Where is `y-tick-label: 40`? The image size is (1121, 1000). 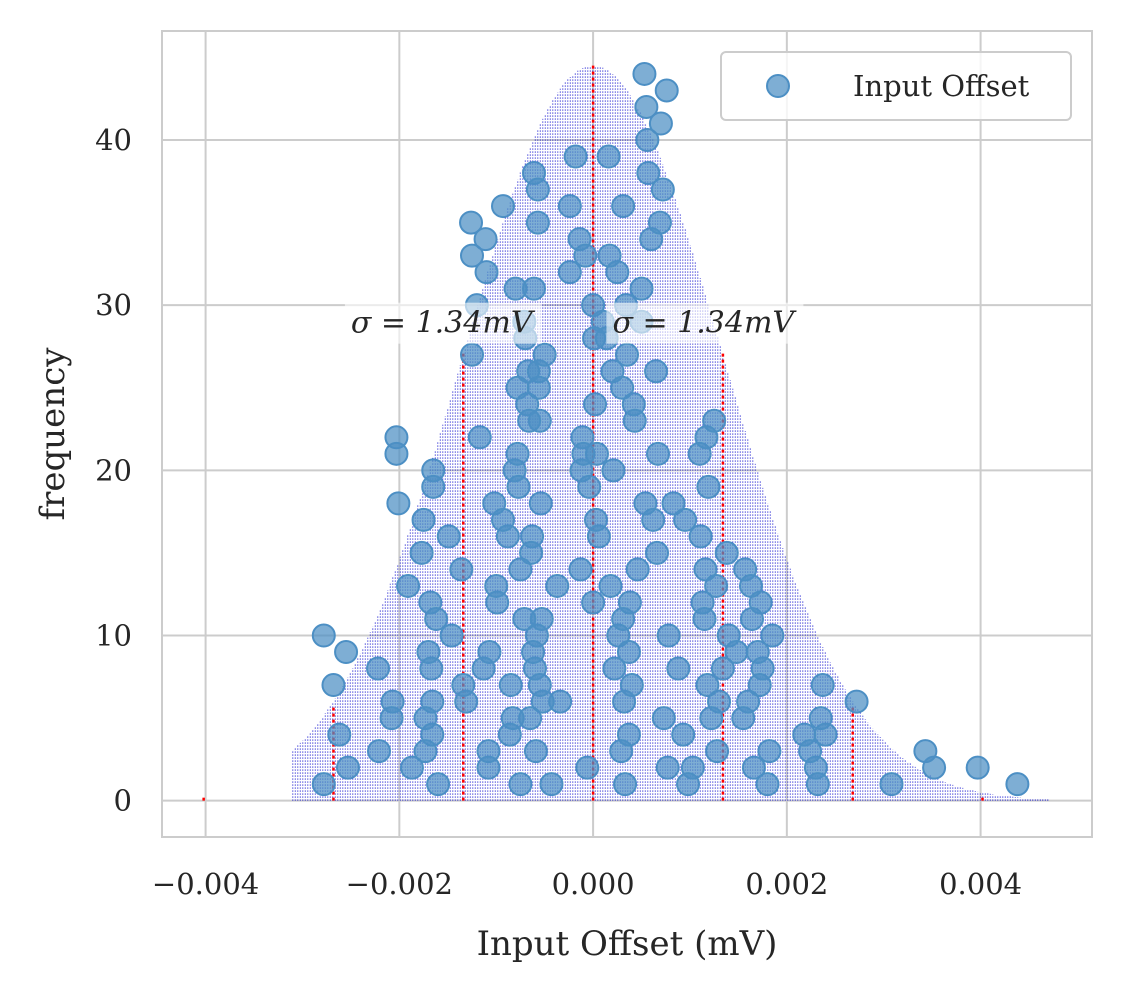
y-tick-label: 40 is located at coordinates (113, 140).